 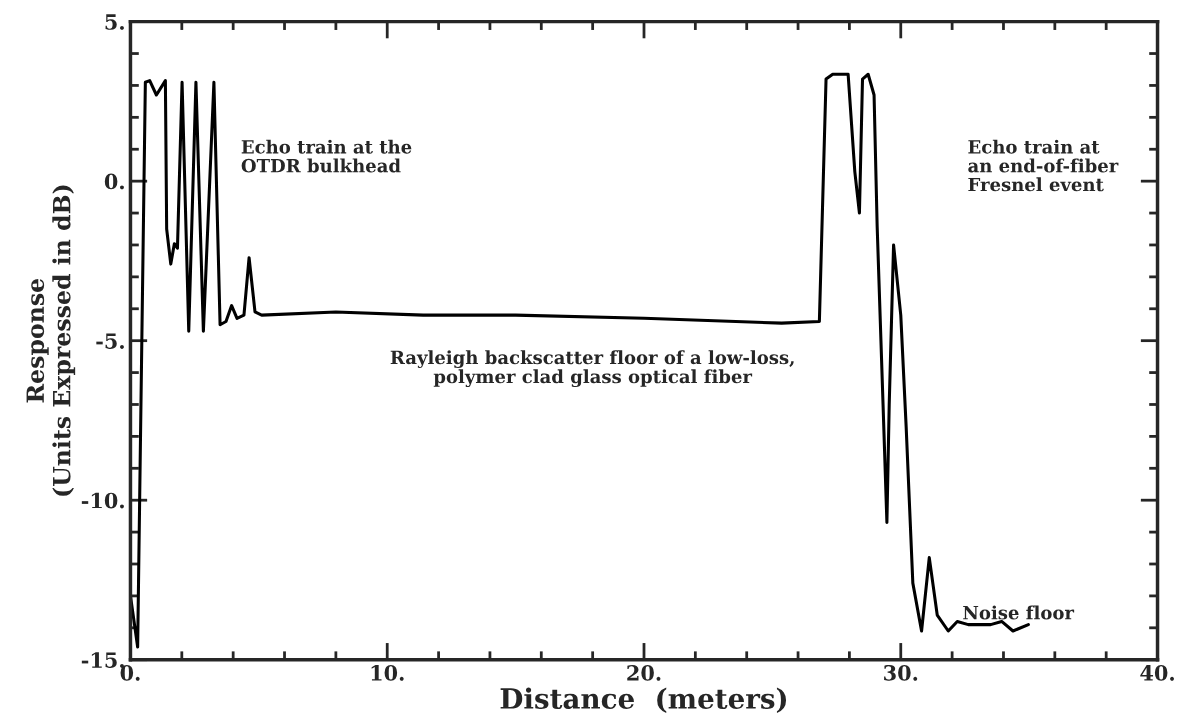 I want to click on x-tick-label: 20., so click(x=644, y=672).